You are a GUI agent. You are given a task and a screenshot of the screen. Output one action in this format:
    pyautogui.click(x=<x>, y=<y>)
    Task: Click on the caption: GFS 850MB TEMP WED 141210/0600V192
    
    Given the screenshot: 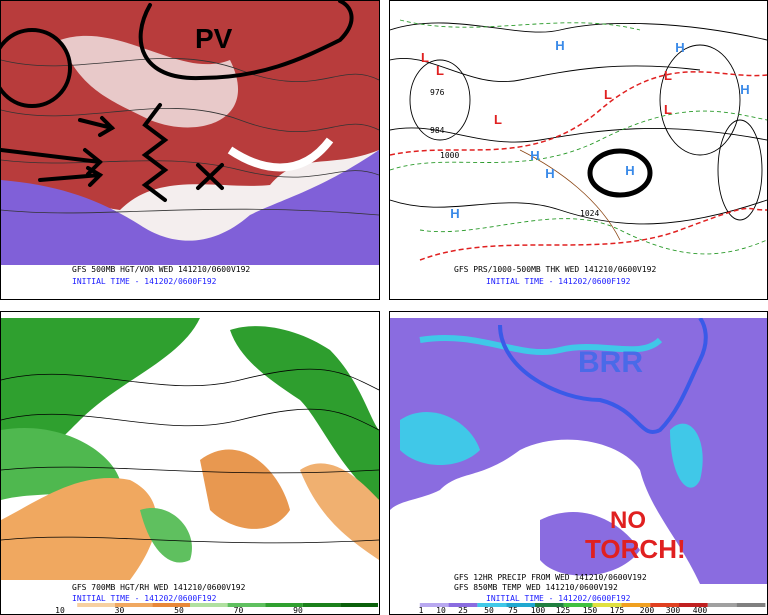 What is the action you would take?
    pyautogui.click(x=536, y=587)
    